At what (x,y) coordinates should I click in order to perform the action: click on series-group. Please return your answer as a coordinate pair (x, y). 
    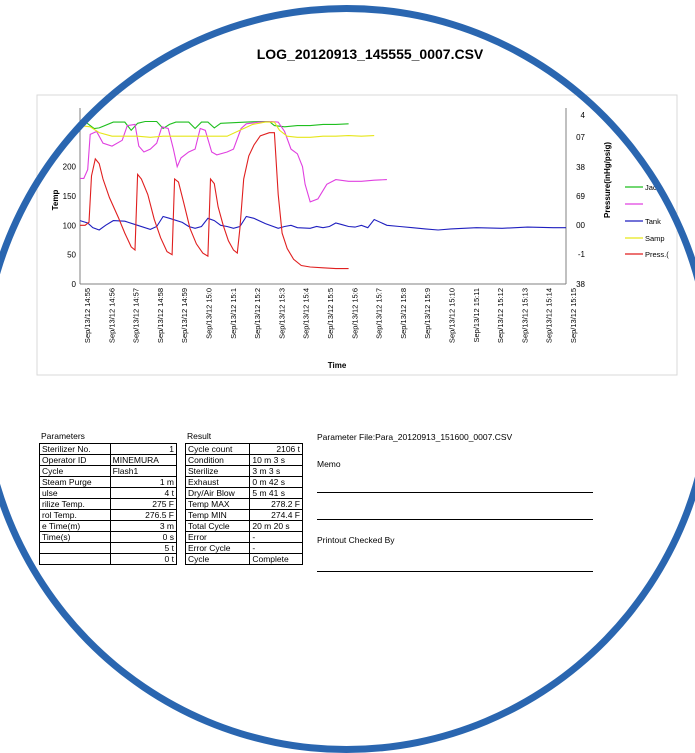
    Looking at the image, I should click on (322, 195).